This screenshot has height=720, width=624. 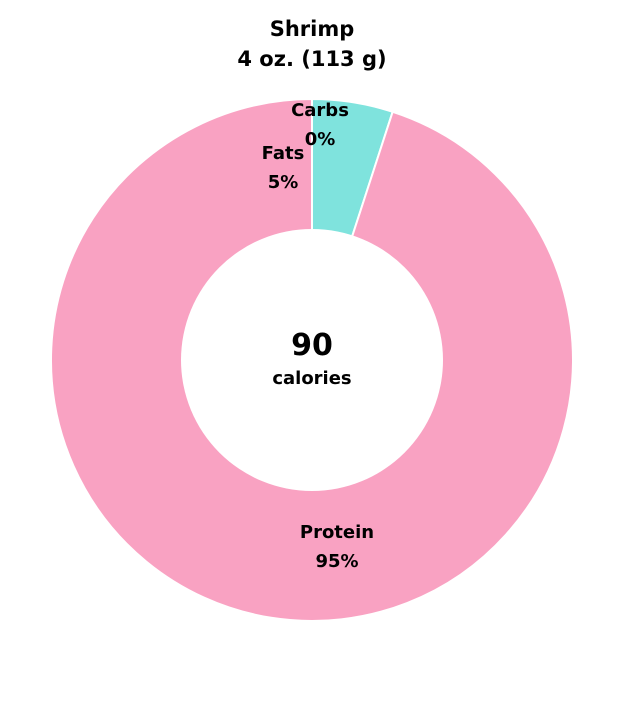 I want to click on slice-percent-protein: 95%, so click(x=336, y=561).